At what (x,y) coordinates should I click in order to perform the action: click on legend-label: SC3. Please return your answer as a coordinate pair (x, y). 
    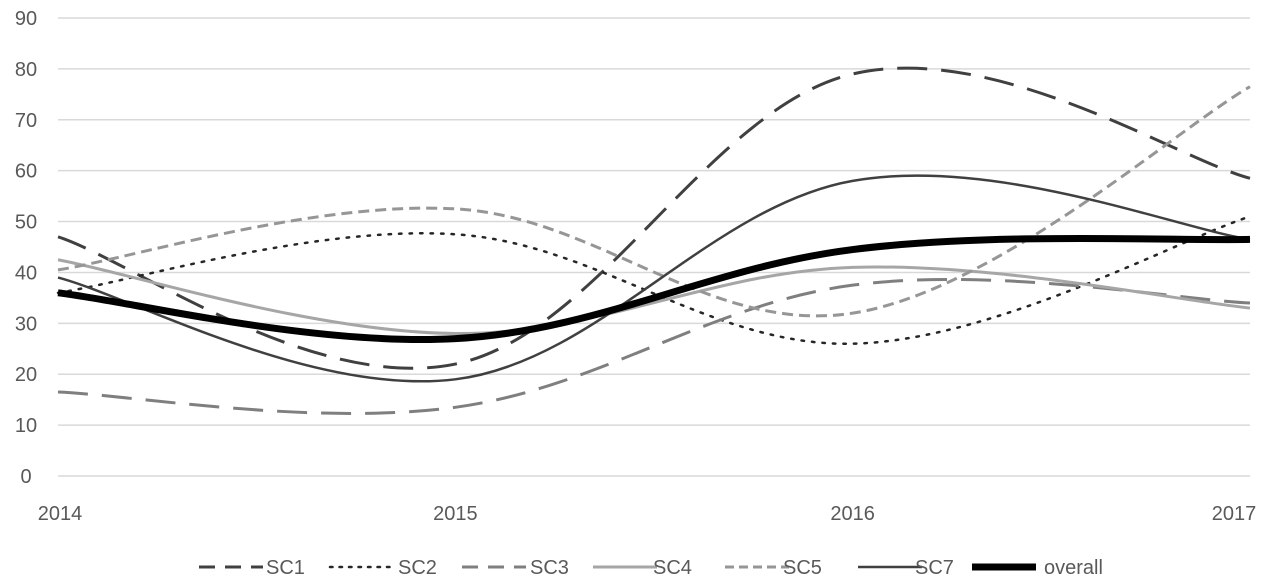
    Looking at the image, I should click on (549, 568).